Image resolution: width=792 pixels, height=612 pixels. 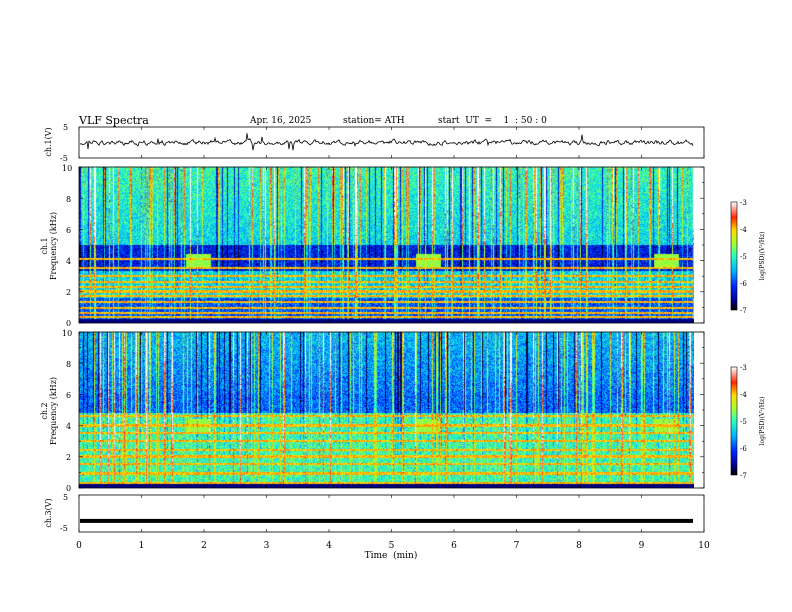 I want to click on ch2-colorbar-frame, so click(x=734, y=421).